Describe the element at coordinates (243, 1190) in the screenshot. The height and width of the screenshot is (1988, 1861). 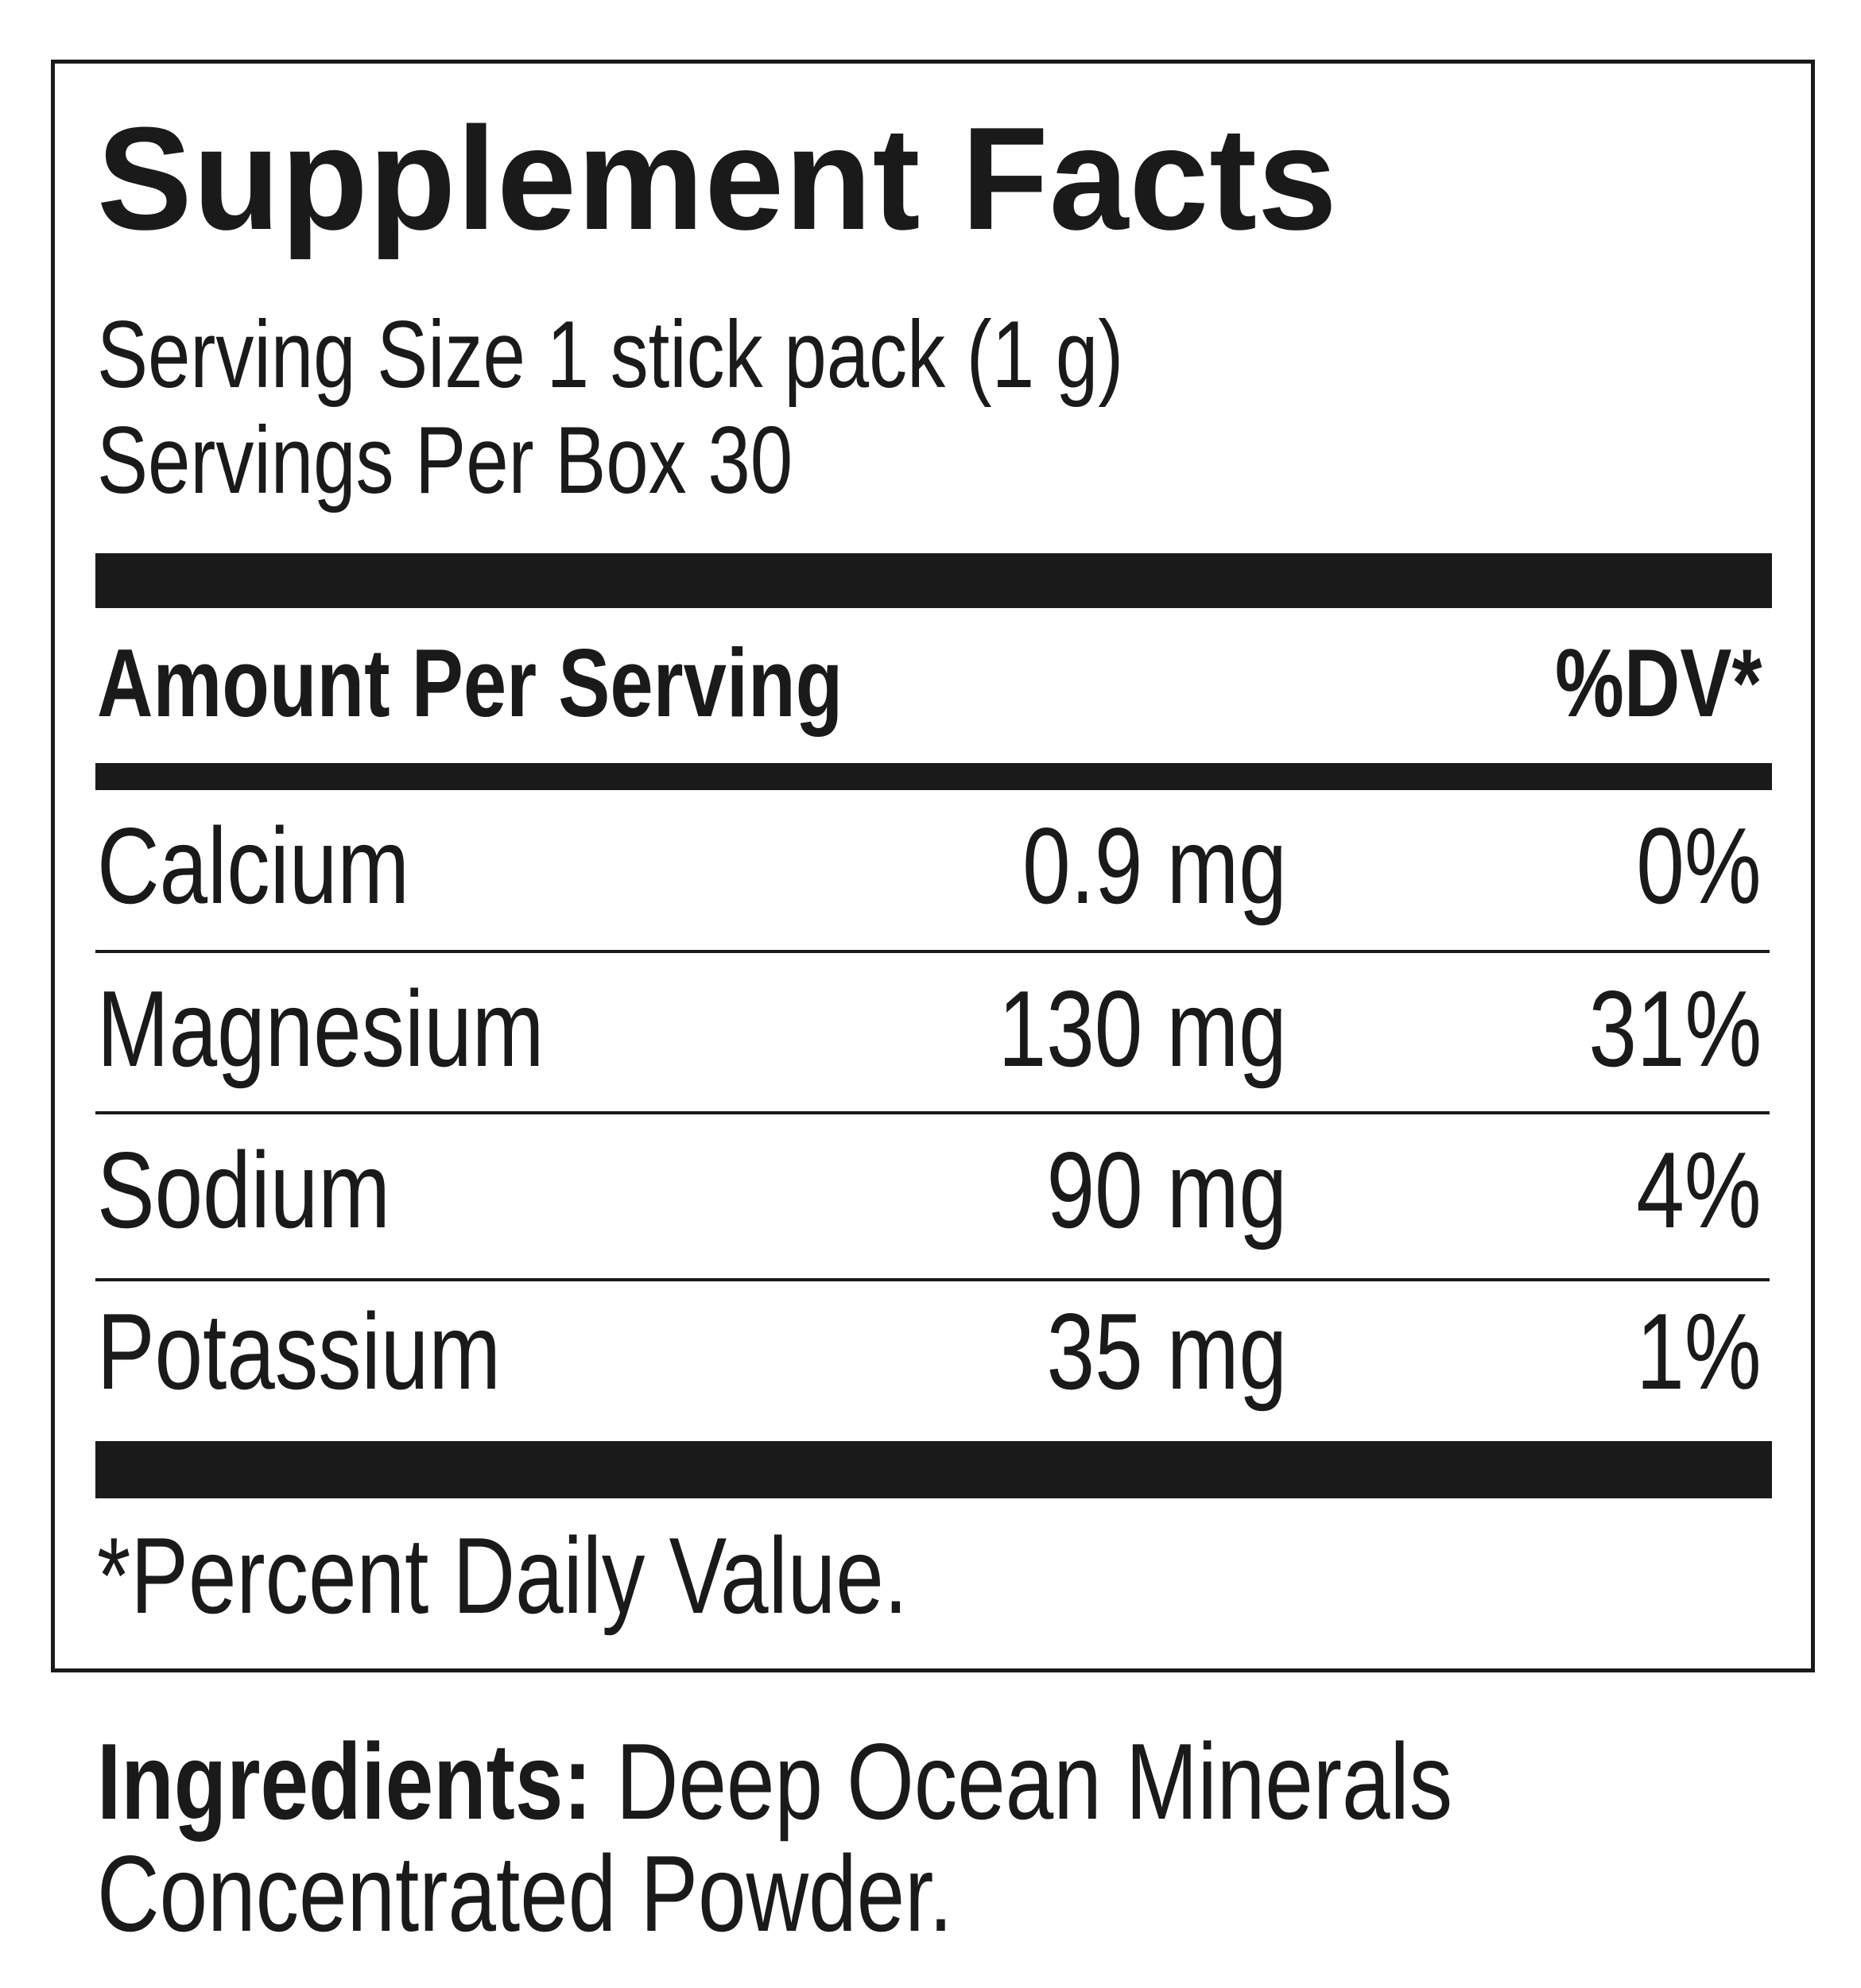
I see `nutrient-name: Sodium` at that location.